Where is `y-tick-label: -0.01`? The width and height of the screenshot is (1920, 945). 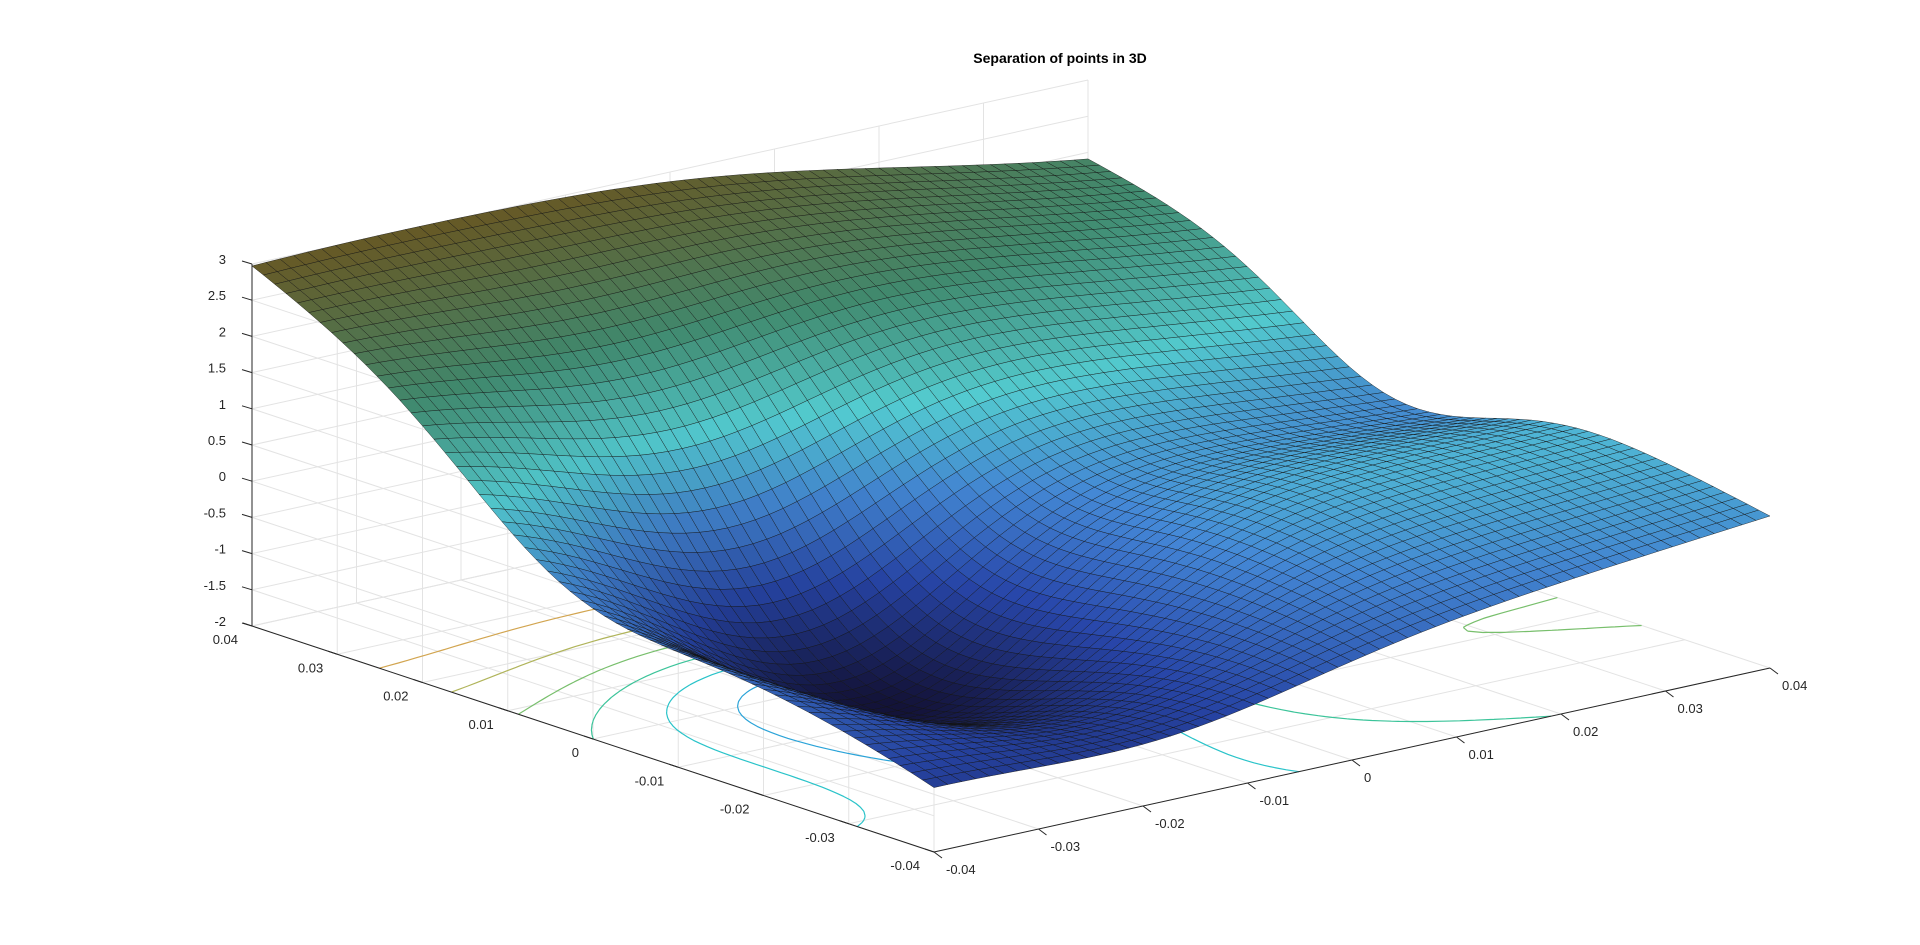 y-tick-label: -0.01 is located at coordinates (650, 780).